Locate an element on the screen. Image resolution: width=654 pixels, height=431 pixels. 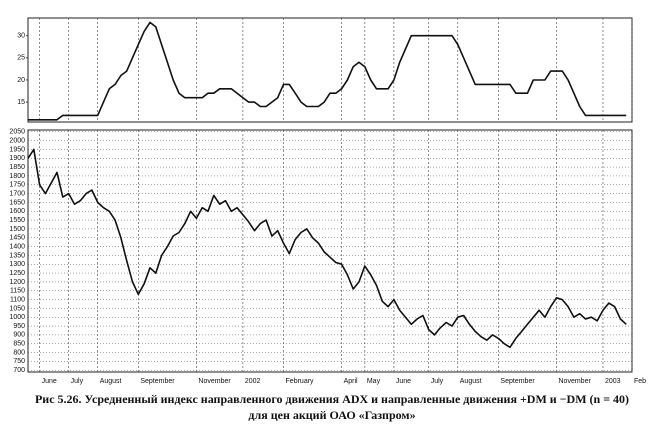
caption: для цен акций ОАО «Газпром» is located at coordinates (331, 415).